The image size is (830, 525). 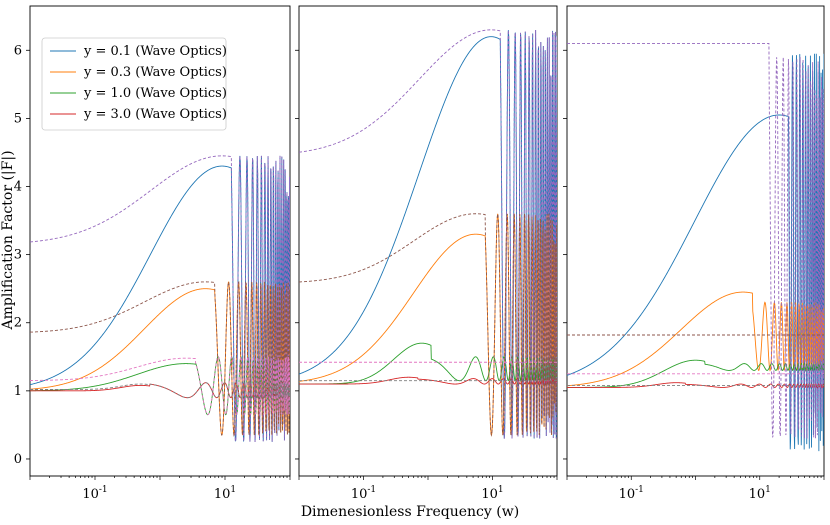 What do you see at coordinates (410, 512) in the screenshot?
I see `x-axis-label: Dimenesionless Frequency (w)` at bounding box center [410, 512].